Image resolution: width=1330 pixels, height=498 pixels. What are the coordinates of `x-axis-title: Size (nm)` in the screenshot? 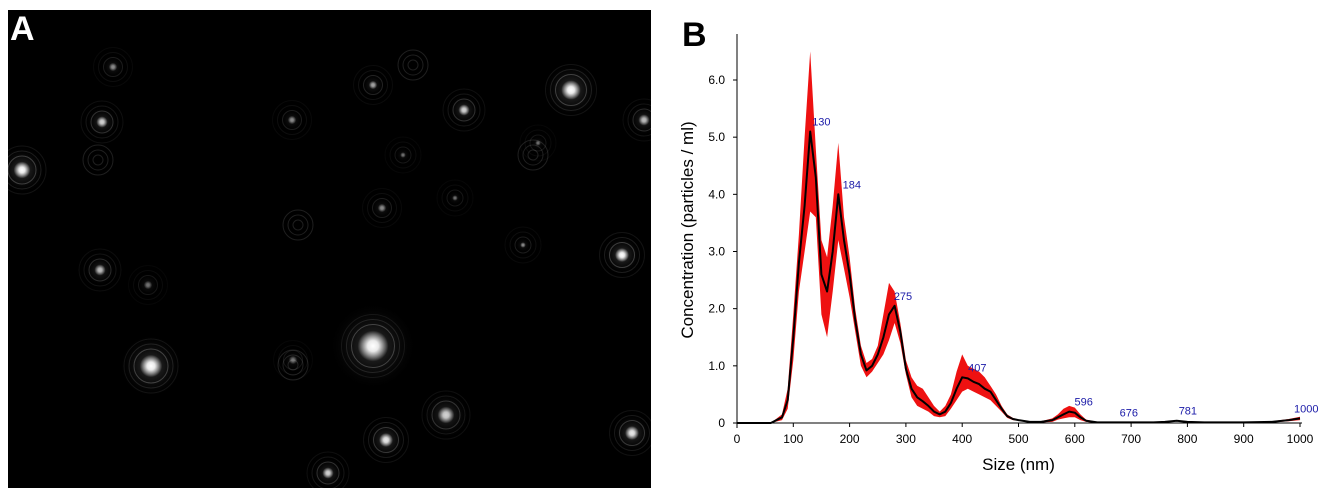 It's located at (1018, 464).